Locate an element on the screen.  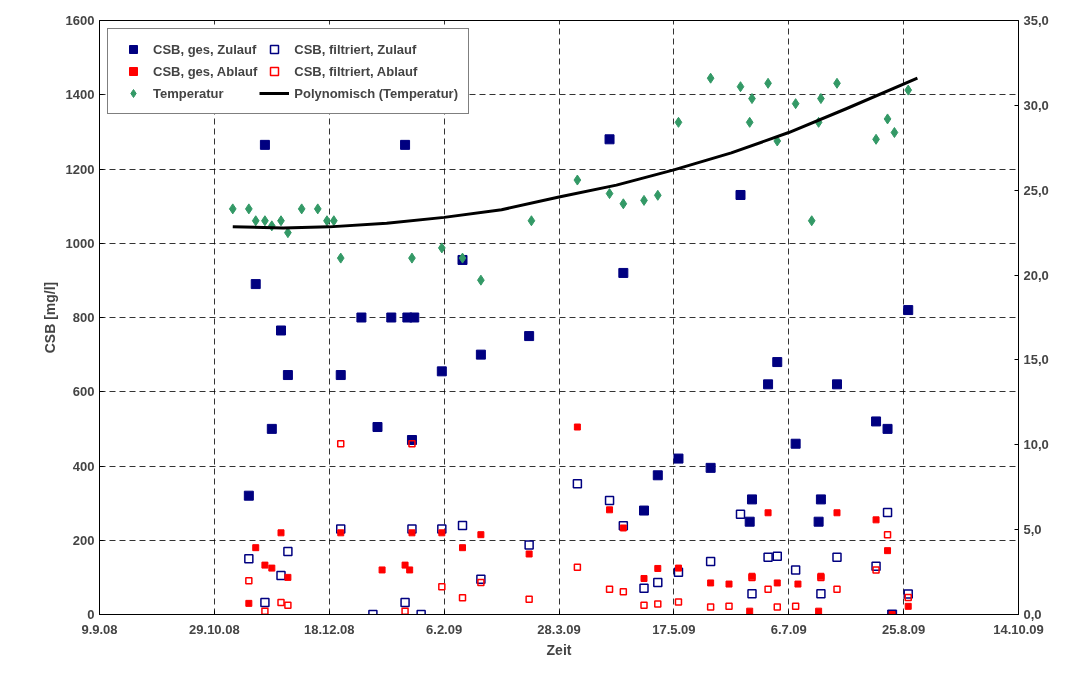
y-axis-title: CSB [mg/l] is located at coordinates (49, 317).